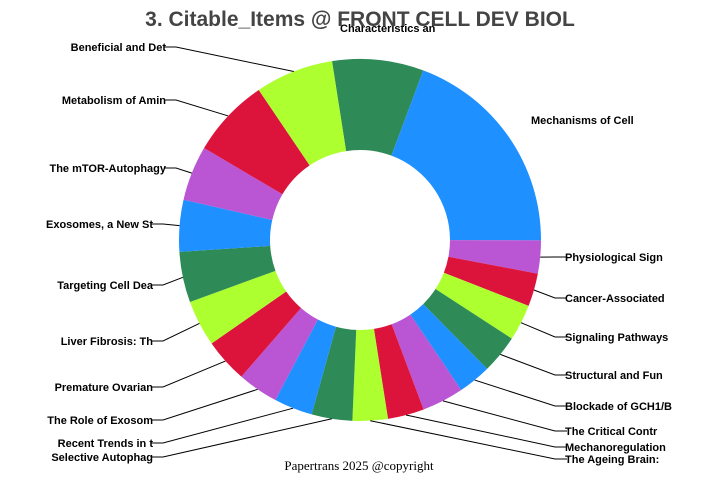 This screenshot has height=480, width=720. Describe the element at coordinates (614, 376) in the screenshot. I see `slice-label: Structural and Fun` at that location.